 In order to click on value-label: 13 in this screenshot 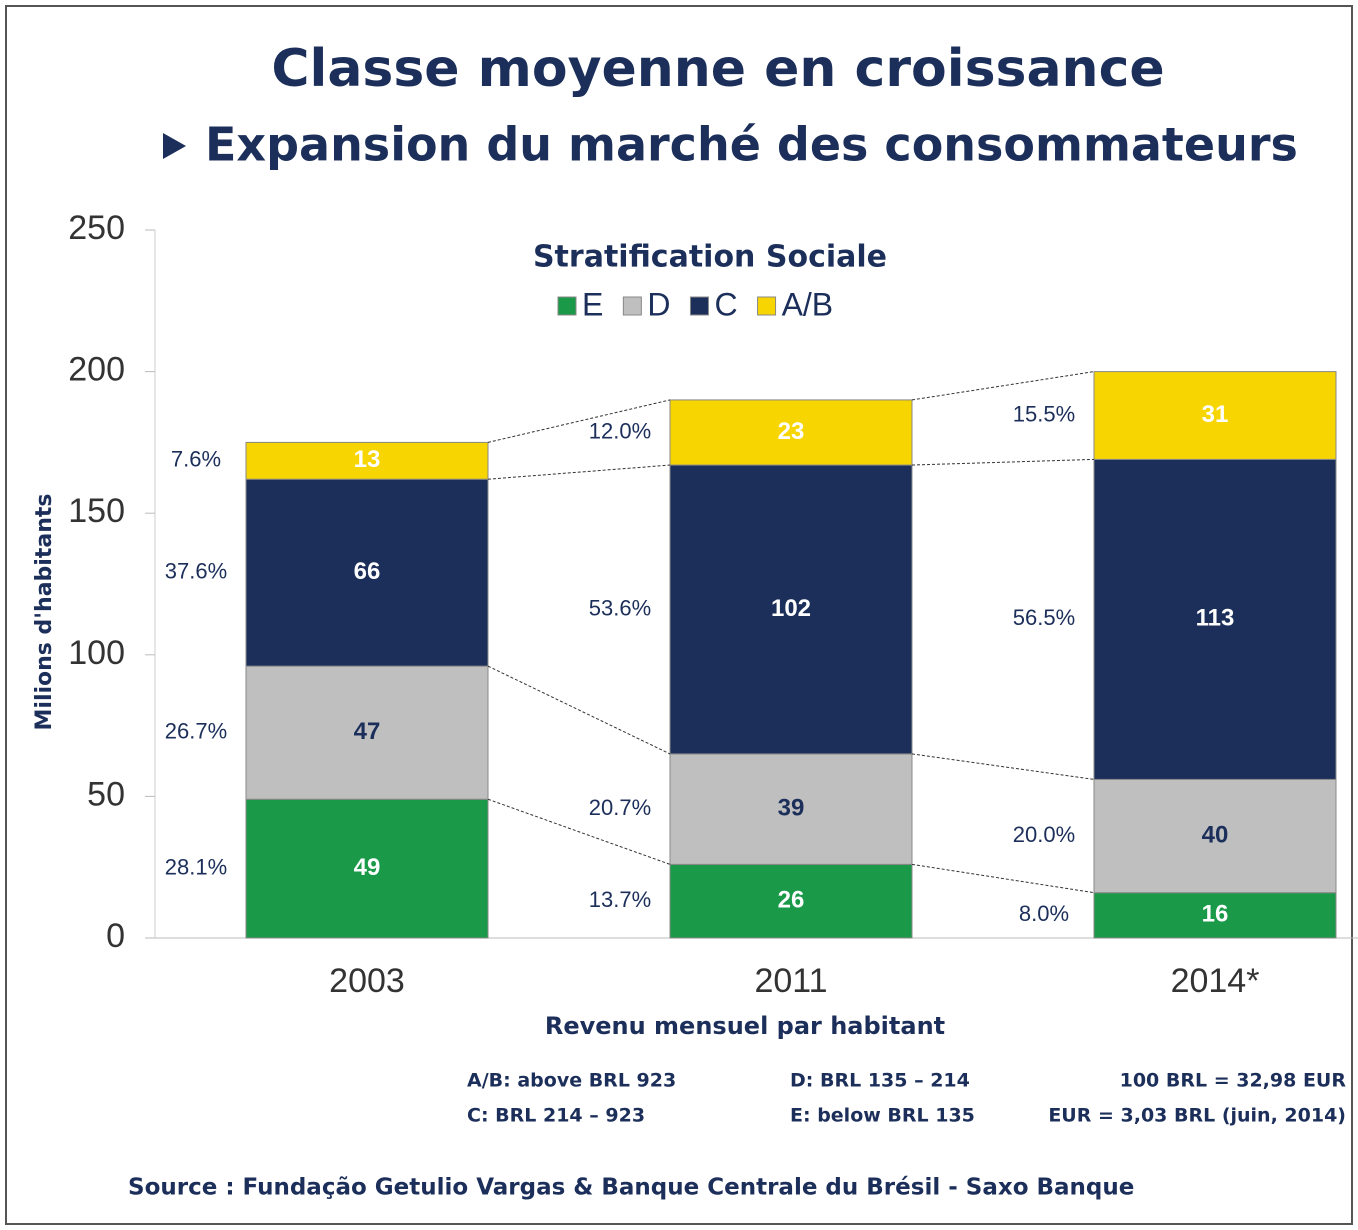, I will do `click(367, 459)`.